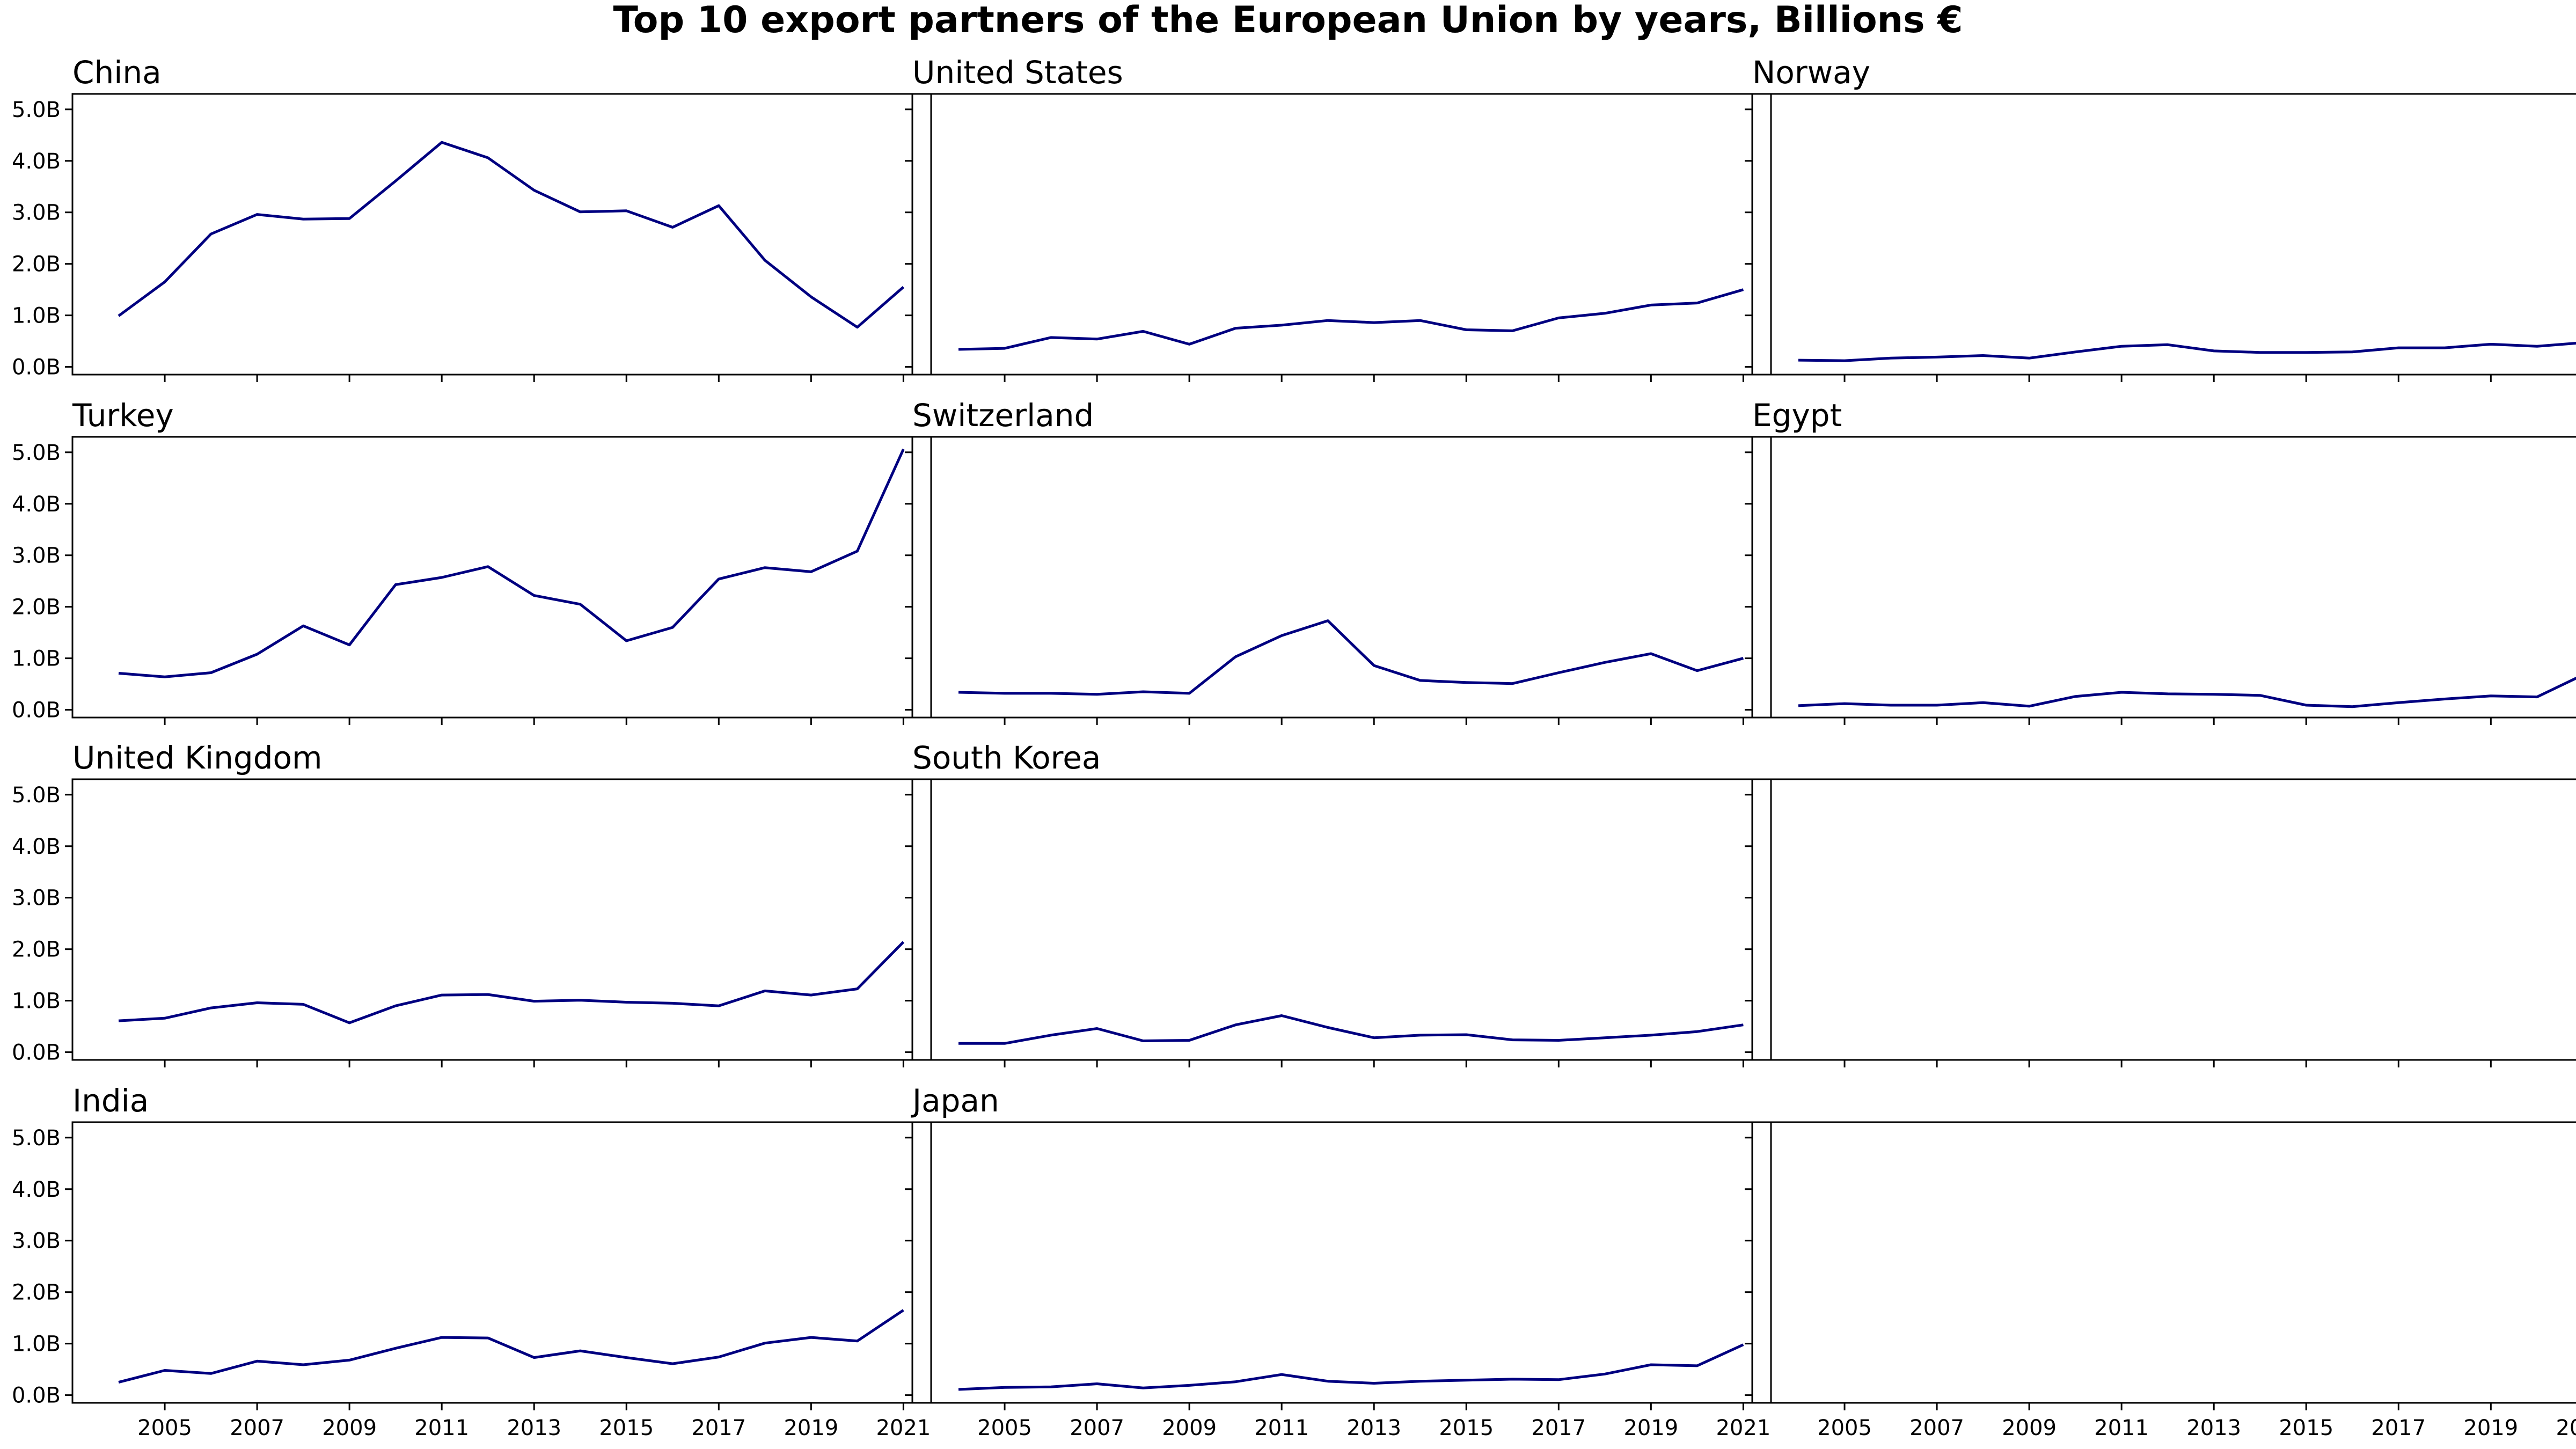 Image resolution: width=2576 pixels, height=1449 pixels. Describe the element at coordinates (1351, 657) in the screenshot. I see `series-line-switzerland` at that location.